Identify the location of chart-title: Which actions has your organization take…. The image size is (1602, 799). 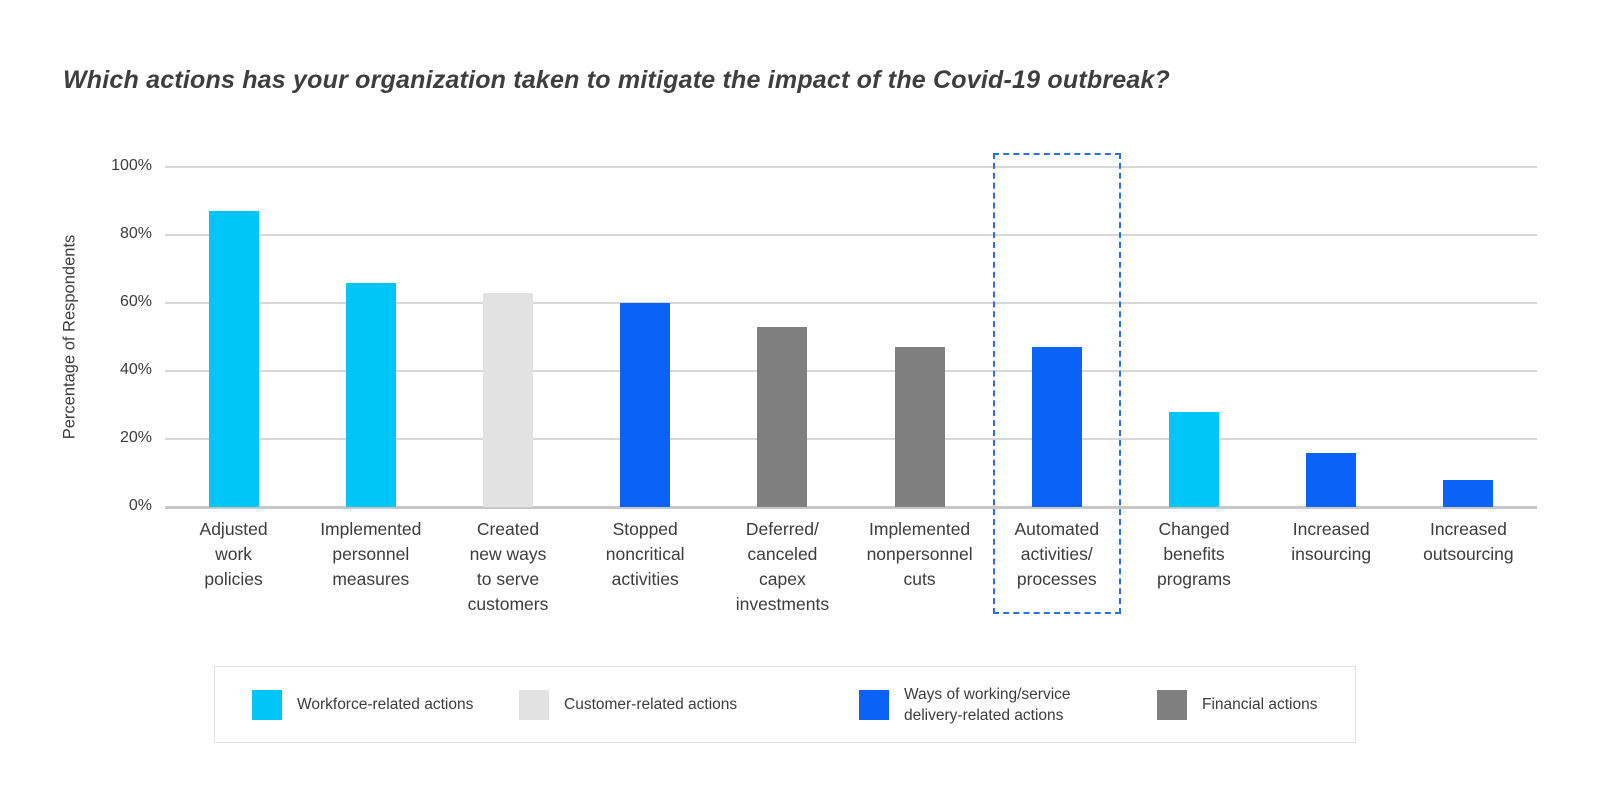
(617, 80).